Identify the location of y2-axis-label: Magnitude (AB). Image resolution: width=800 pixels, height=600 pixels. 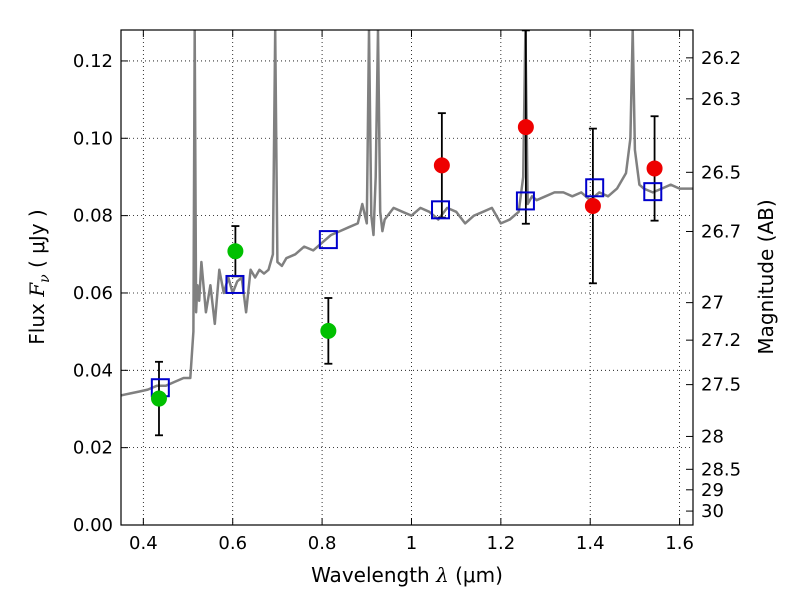
(766, 276).